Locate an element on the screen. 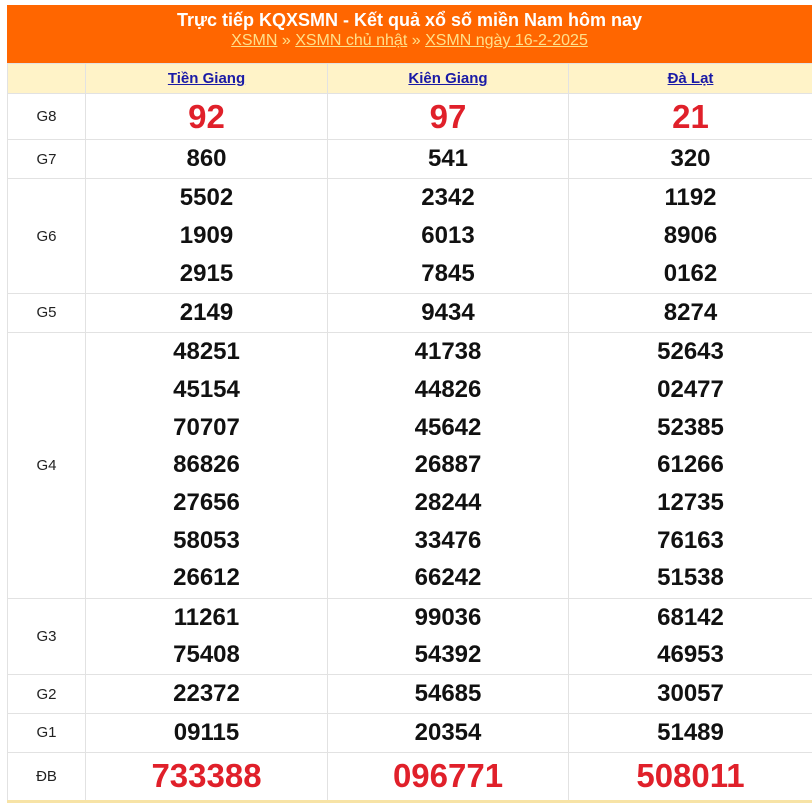 The image size is (812, 810). result-number: 76163 is located at coordinates (690, 540).